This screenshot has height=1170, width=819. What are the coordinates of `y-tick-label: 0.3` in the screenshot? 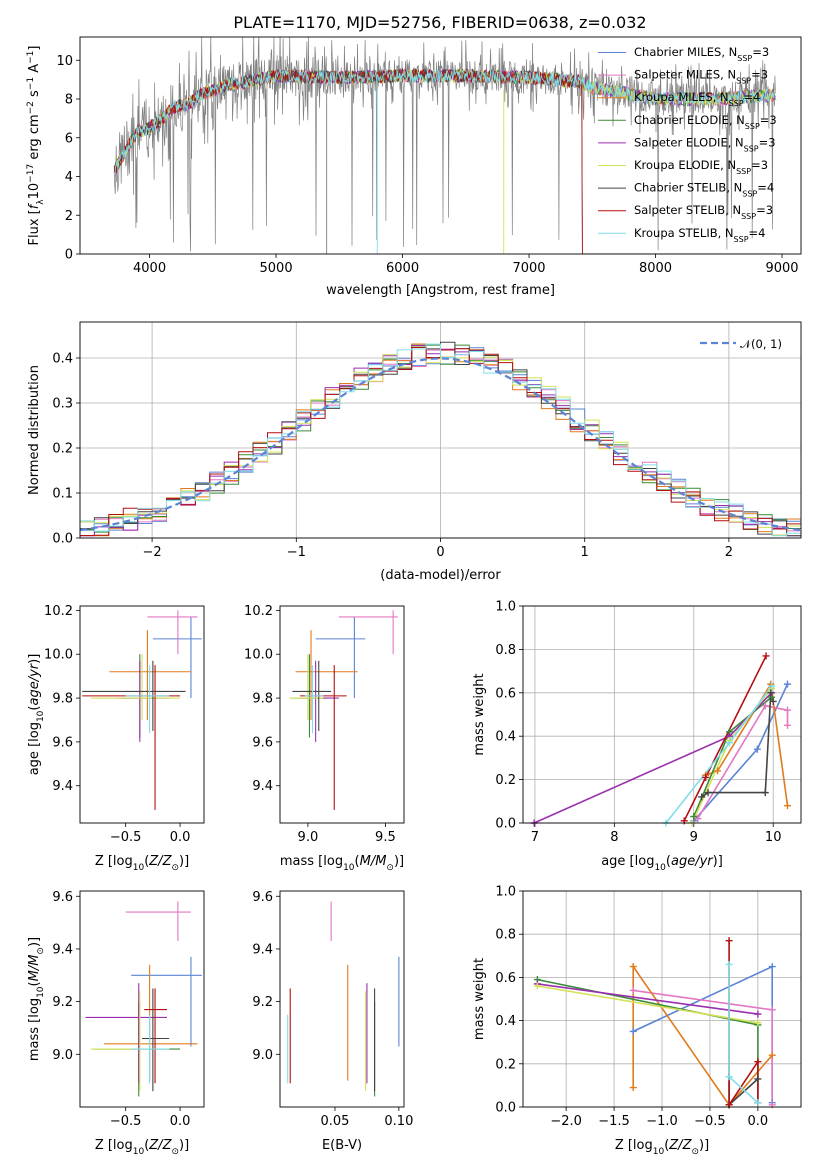 It's located at (62, 404).